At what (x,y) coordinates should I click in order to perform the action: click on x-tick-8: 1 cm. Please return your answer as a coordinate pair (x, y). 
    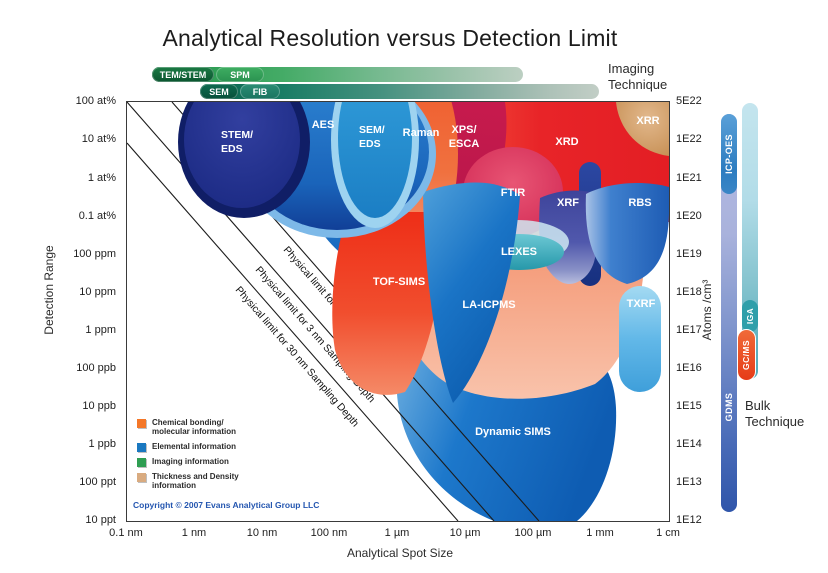
    Looking at the image, I should click on (668, 533).